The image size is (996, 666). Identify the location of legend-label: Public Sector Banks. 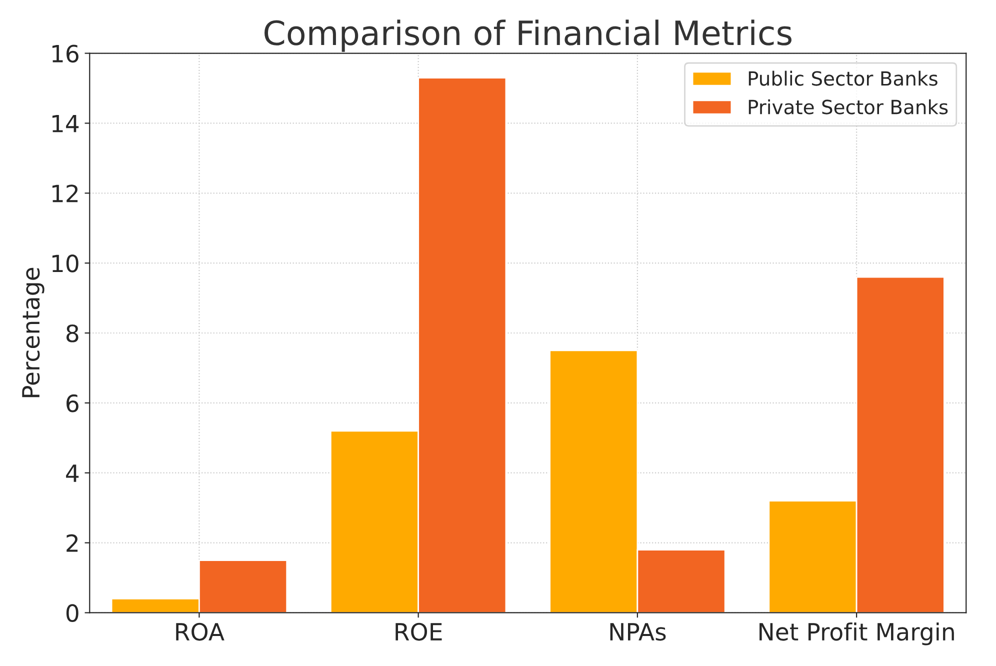
(843, 78).